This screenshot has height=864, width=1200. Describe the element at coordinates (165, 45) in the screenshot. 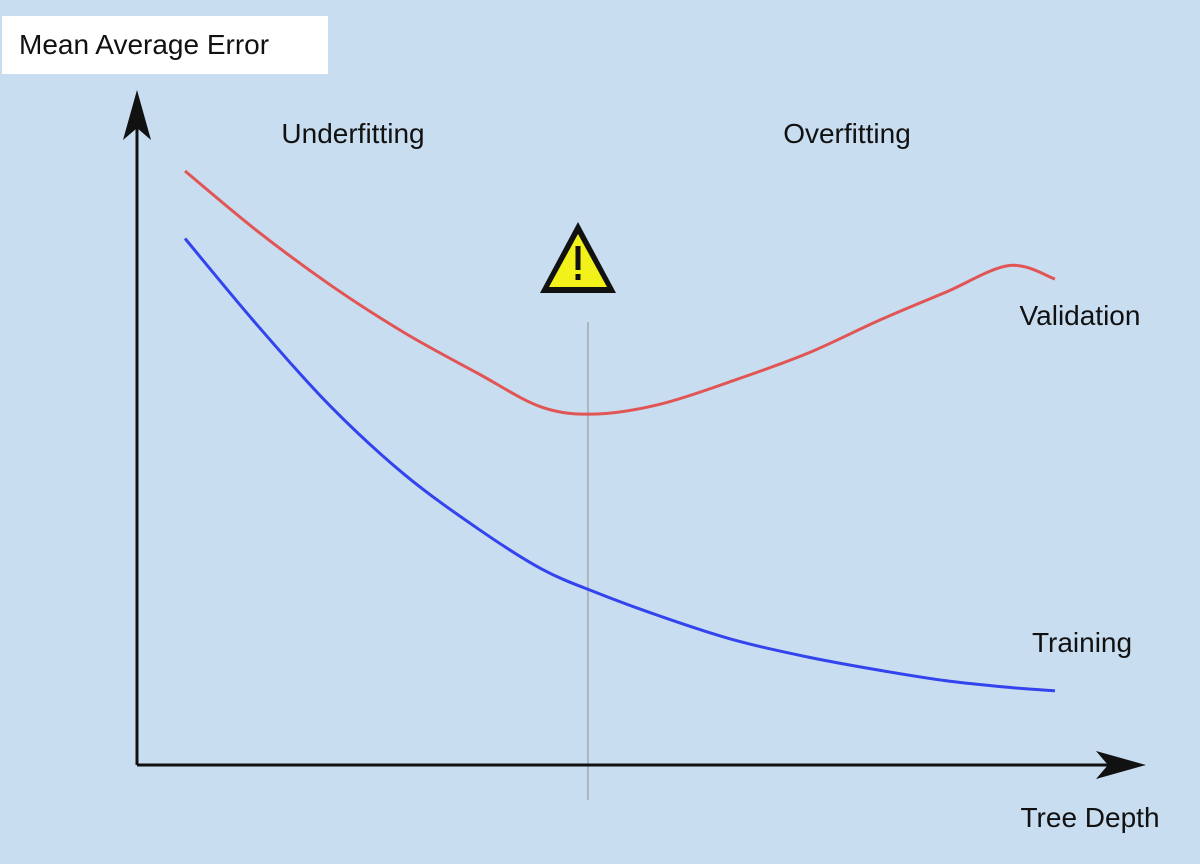

I see `y-axis-label: Mean Average Error` at that location.